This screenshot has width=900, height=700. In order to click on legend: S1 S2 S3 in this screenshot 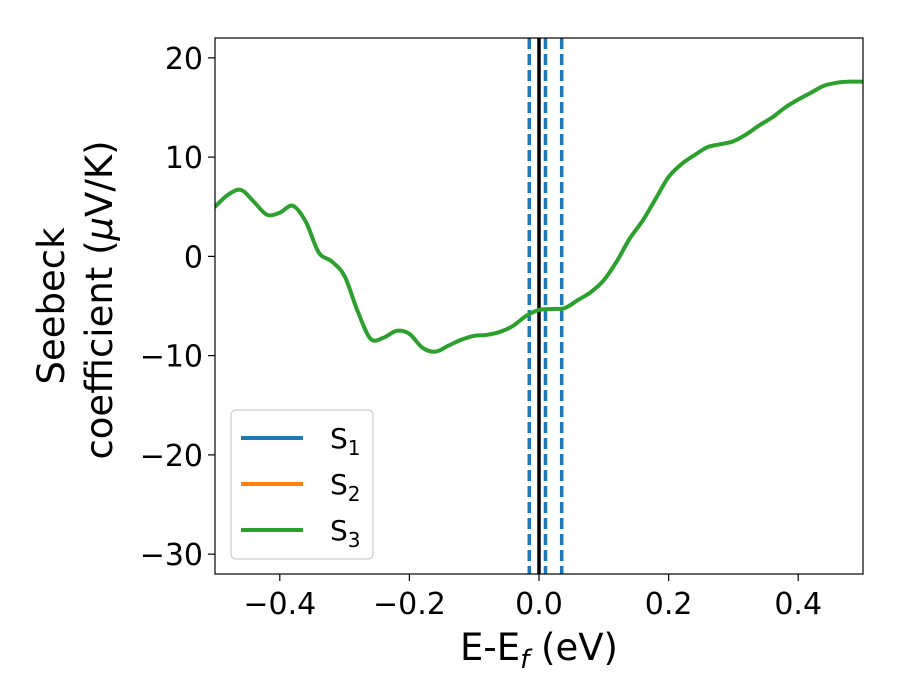, I will do `click(302, 484)`.